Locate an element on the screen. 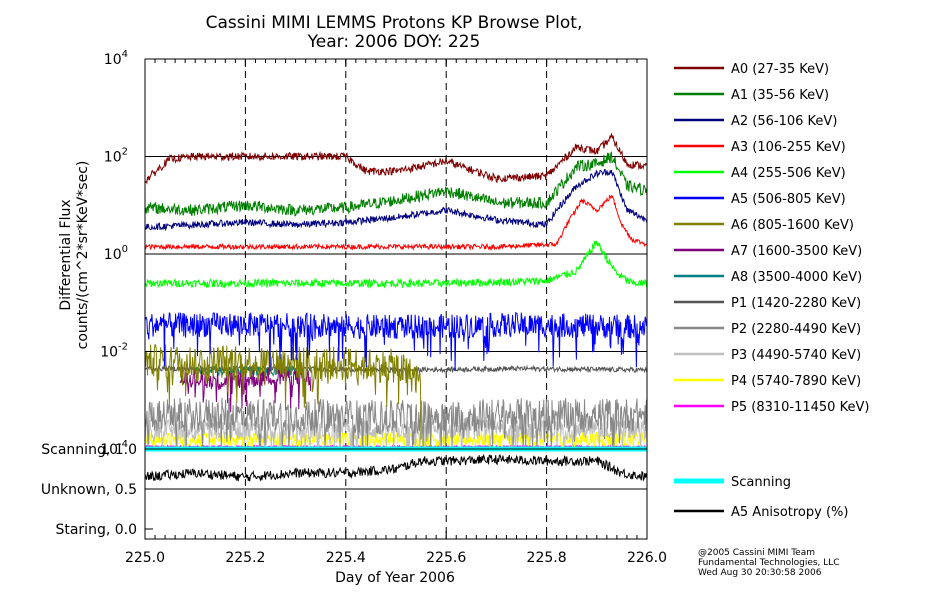 This screenshot has width=950, height=600. legend-label-6: A6 (805-1600 KeV) is located at coordinates (792, 225).